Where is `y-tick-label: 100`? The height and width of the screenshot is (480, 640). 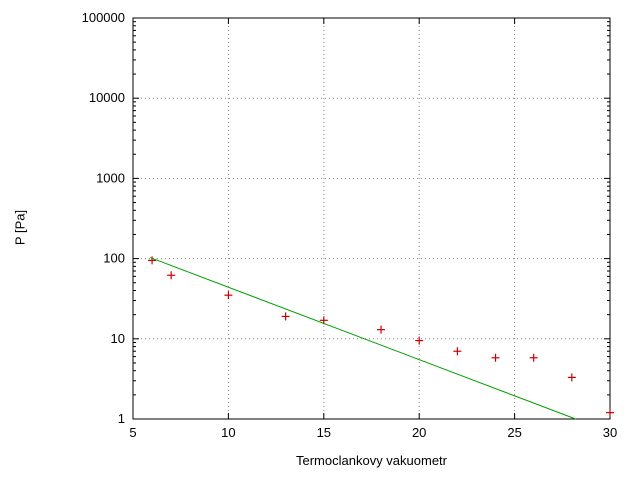
y-tick-label: 100 is located at coordinates (114, 258).